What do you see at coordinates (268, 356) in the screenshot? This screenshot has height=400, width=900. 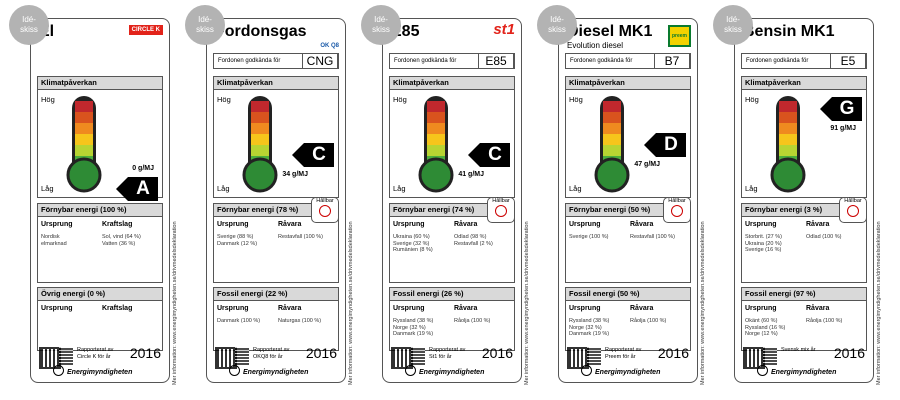 I see `reported-line: OKQ8 för år` at bounding box center [268, 356].